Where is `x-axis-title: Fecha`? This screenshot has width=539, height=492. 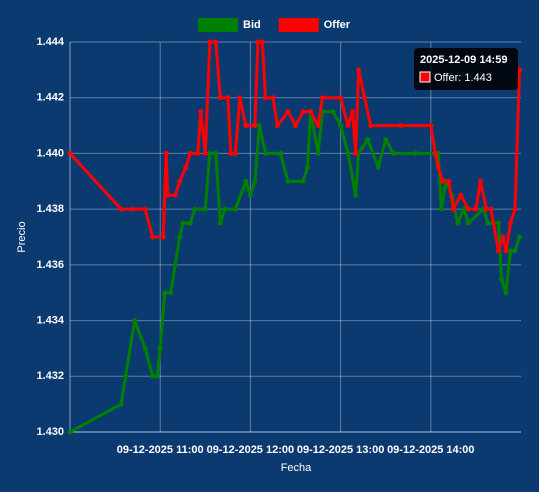 x-axis-title: Fecha is located at coordinates (296, 468).